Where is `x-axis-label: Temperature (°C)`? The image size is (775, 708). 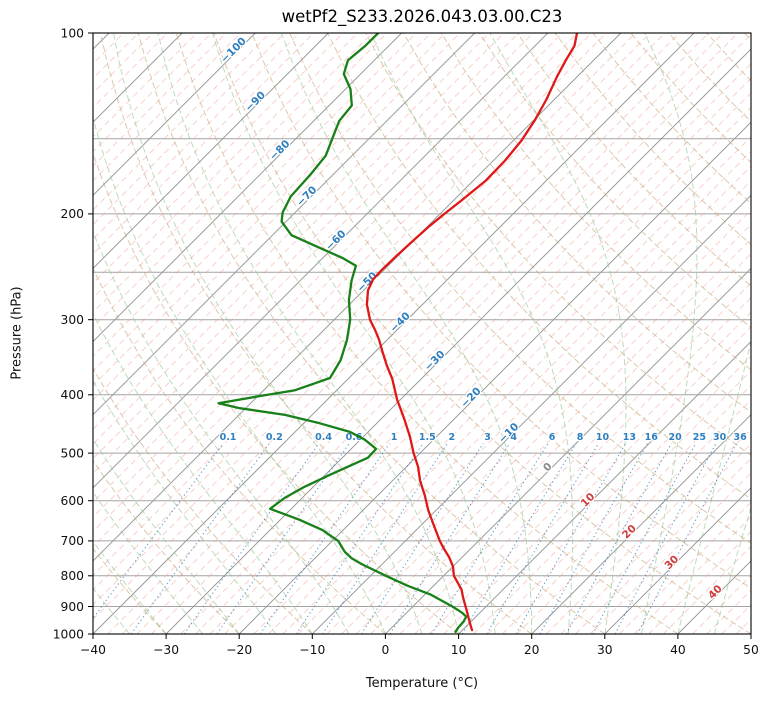 x-axis-label: Temperature (°C) is located at coordinates (422, 683).